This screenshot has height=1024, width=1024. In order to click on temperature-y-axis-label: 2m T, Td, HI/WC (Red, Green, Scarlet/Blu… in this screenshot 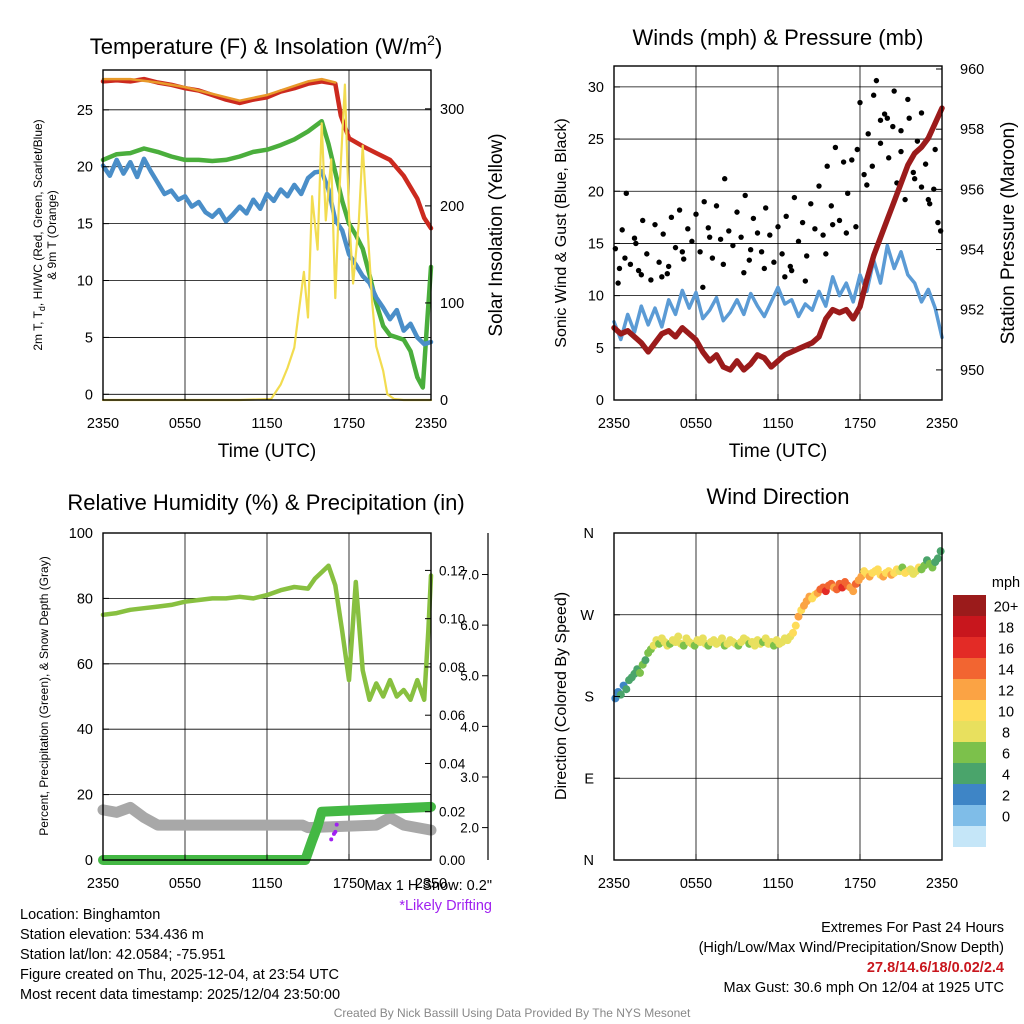, I will do `click(39, 234)`.